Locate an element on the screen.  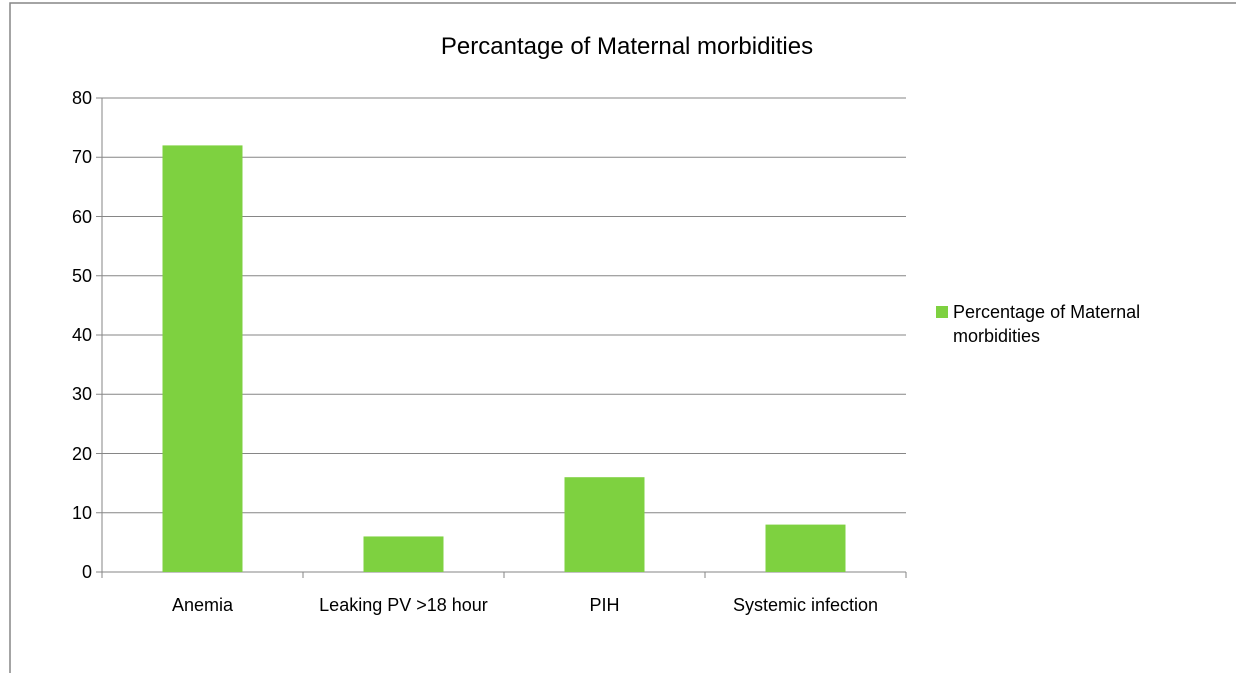
y-tick-label: 0 is located at coordinates (86, 572).